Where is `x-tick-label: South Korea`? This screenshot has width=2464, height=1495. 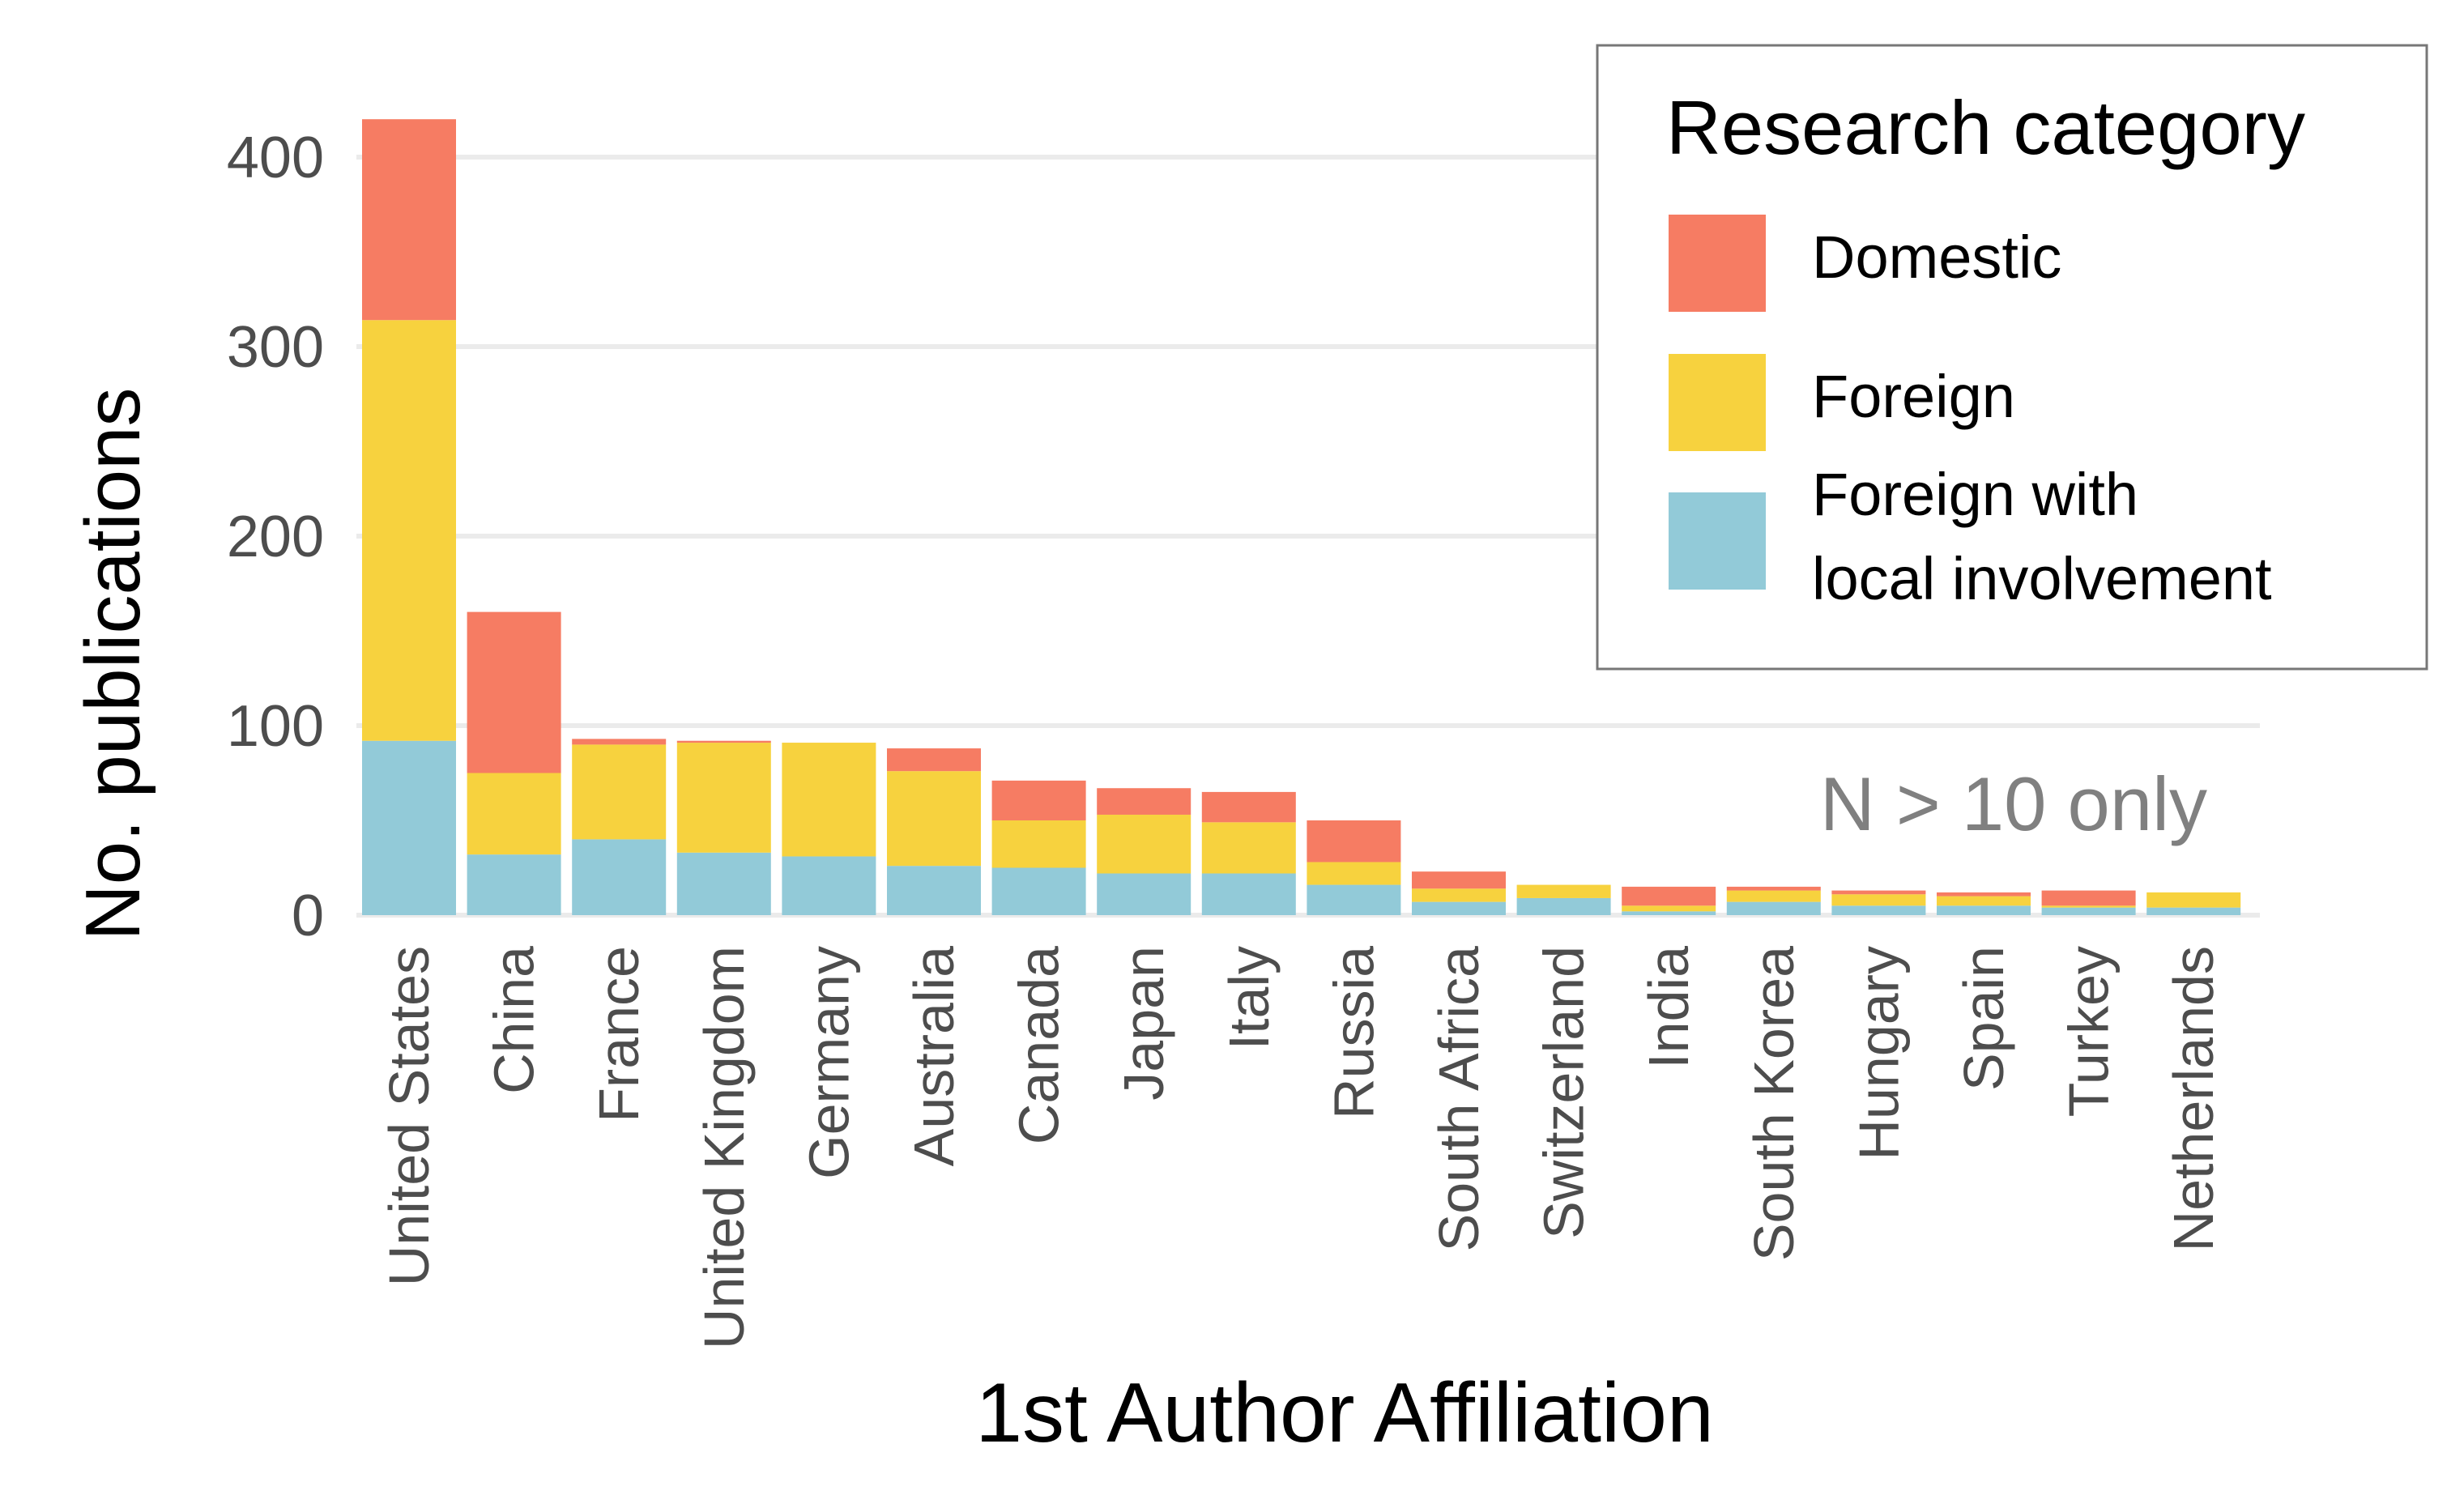 x-tick-label: South Korea is located at coordinates (1773, 1103).